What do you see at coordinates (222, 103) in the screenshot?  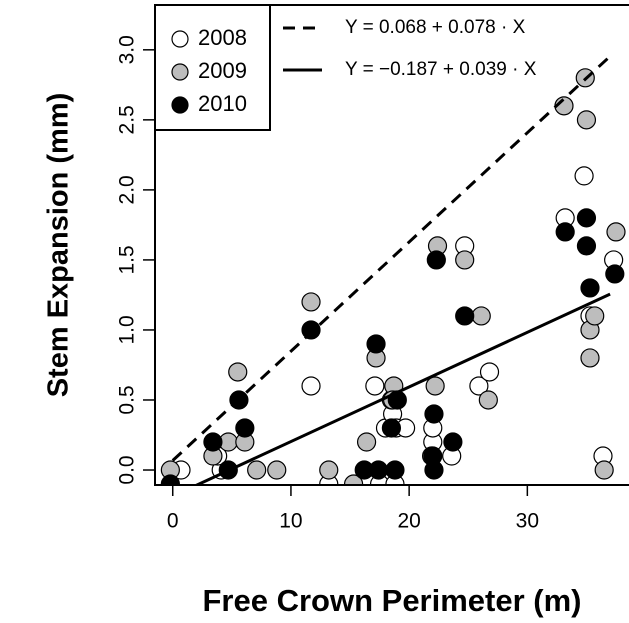 I see `legend-label: 2010` at bounding box center [222, 103].